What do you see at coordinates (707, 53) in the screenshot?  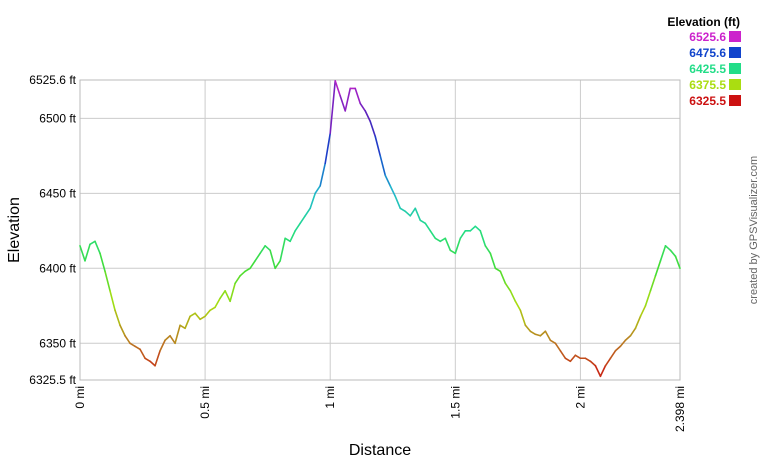 I see `legend-label: 6475.6` at bounding box center [707, 53].